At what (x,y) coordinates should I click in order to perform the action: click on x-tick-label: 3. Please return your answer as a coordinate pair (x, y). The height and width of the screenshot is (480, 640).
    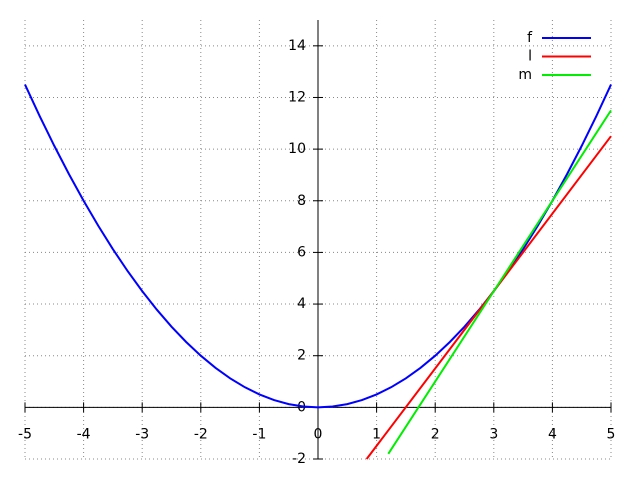
    Looking at the image, I should click on (493, 434).